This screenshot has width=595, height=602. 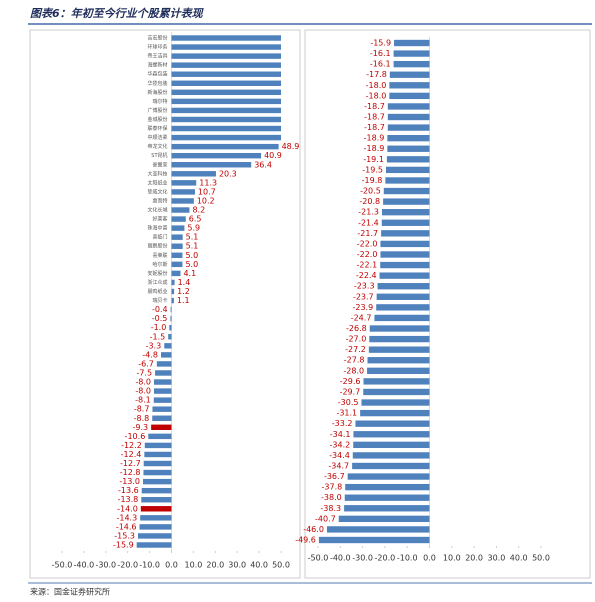 What do you see at coordinates (332, 487) in the screenshot?
I see `value-label: -37.8` at bounding box center [332, 487].